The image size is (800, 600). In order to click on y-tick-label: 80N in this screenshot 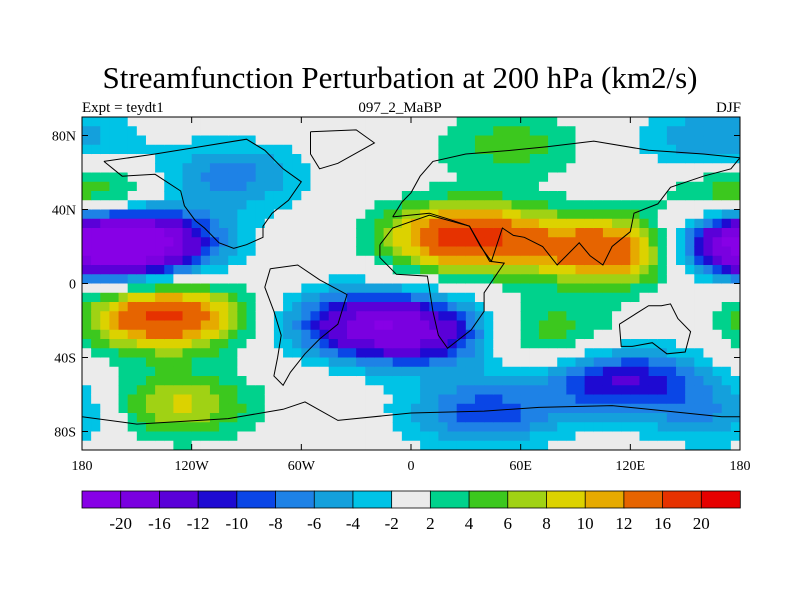, I will do `click(64, 137)`.